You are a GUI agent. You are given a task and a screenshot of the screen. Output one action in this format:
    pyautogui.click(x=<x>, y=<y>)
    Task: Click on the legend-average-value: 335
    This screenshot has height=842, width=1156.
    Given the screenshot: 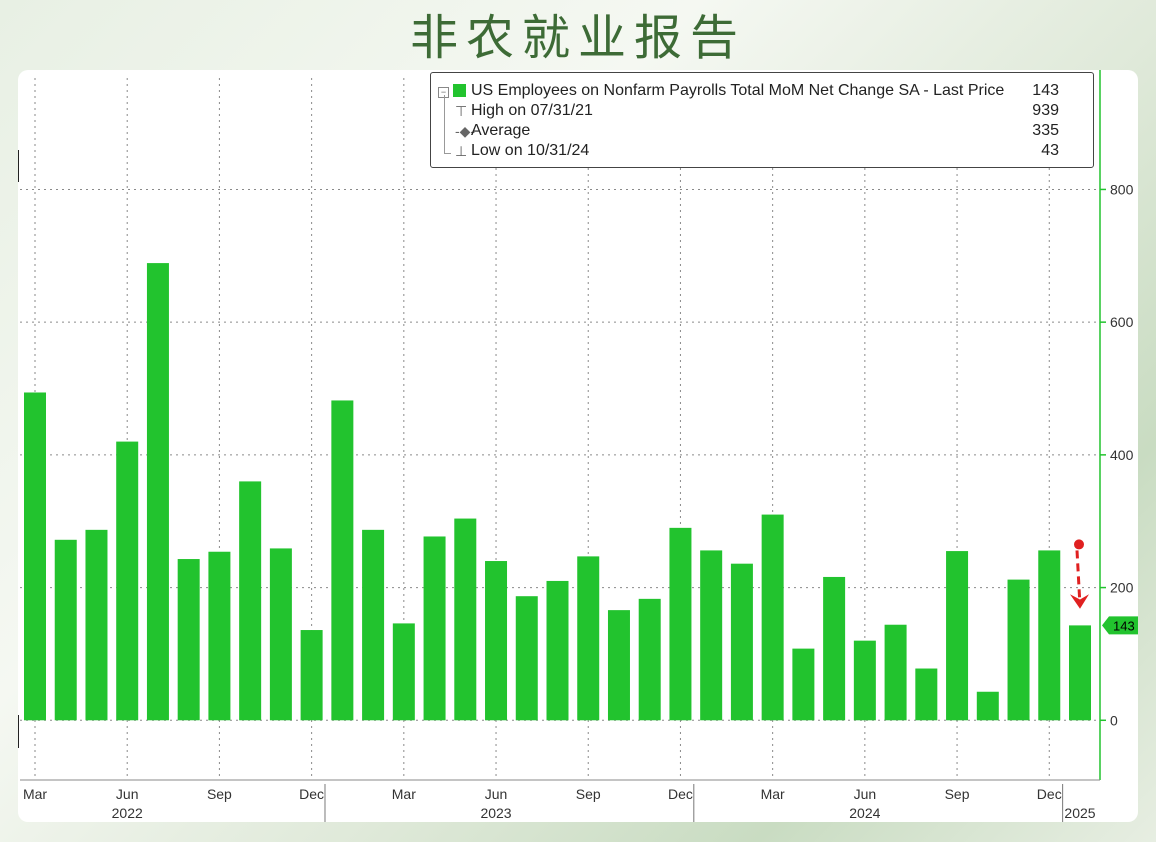 What is the action you would take?
    pyautogui.click(x=1045, y=130)
    